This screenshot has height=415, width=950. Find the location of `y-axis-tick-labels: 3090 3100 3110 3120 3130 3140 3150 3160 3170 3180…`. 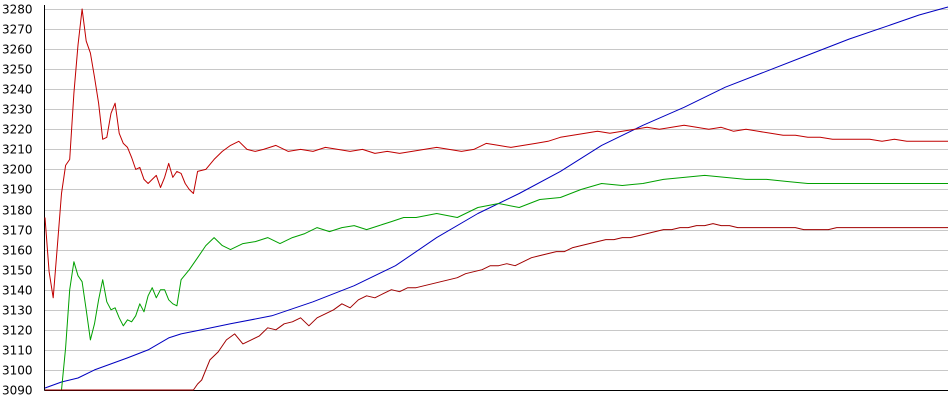

y-axis-tick-labels: 3090 3100 3110 3120 3130 3140 3150 3160 3170 3180… is located at coordinates (17, 200).